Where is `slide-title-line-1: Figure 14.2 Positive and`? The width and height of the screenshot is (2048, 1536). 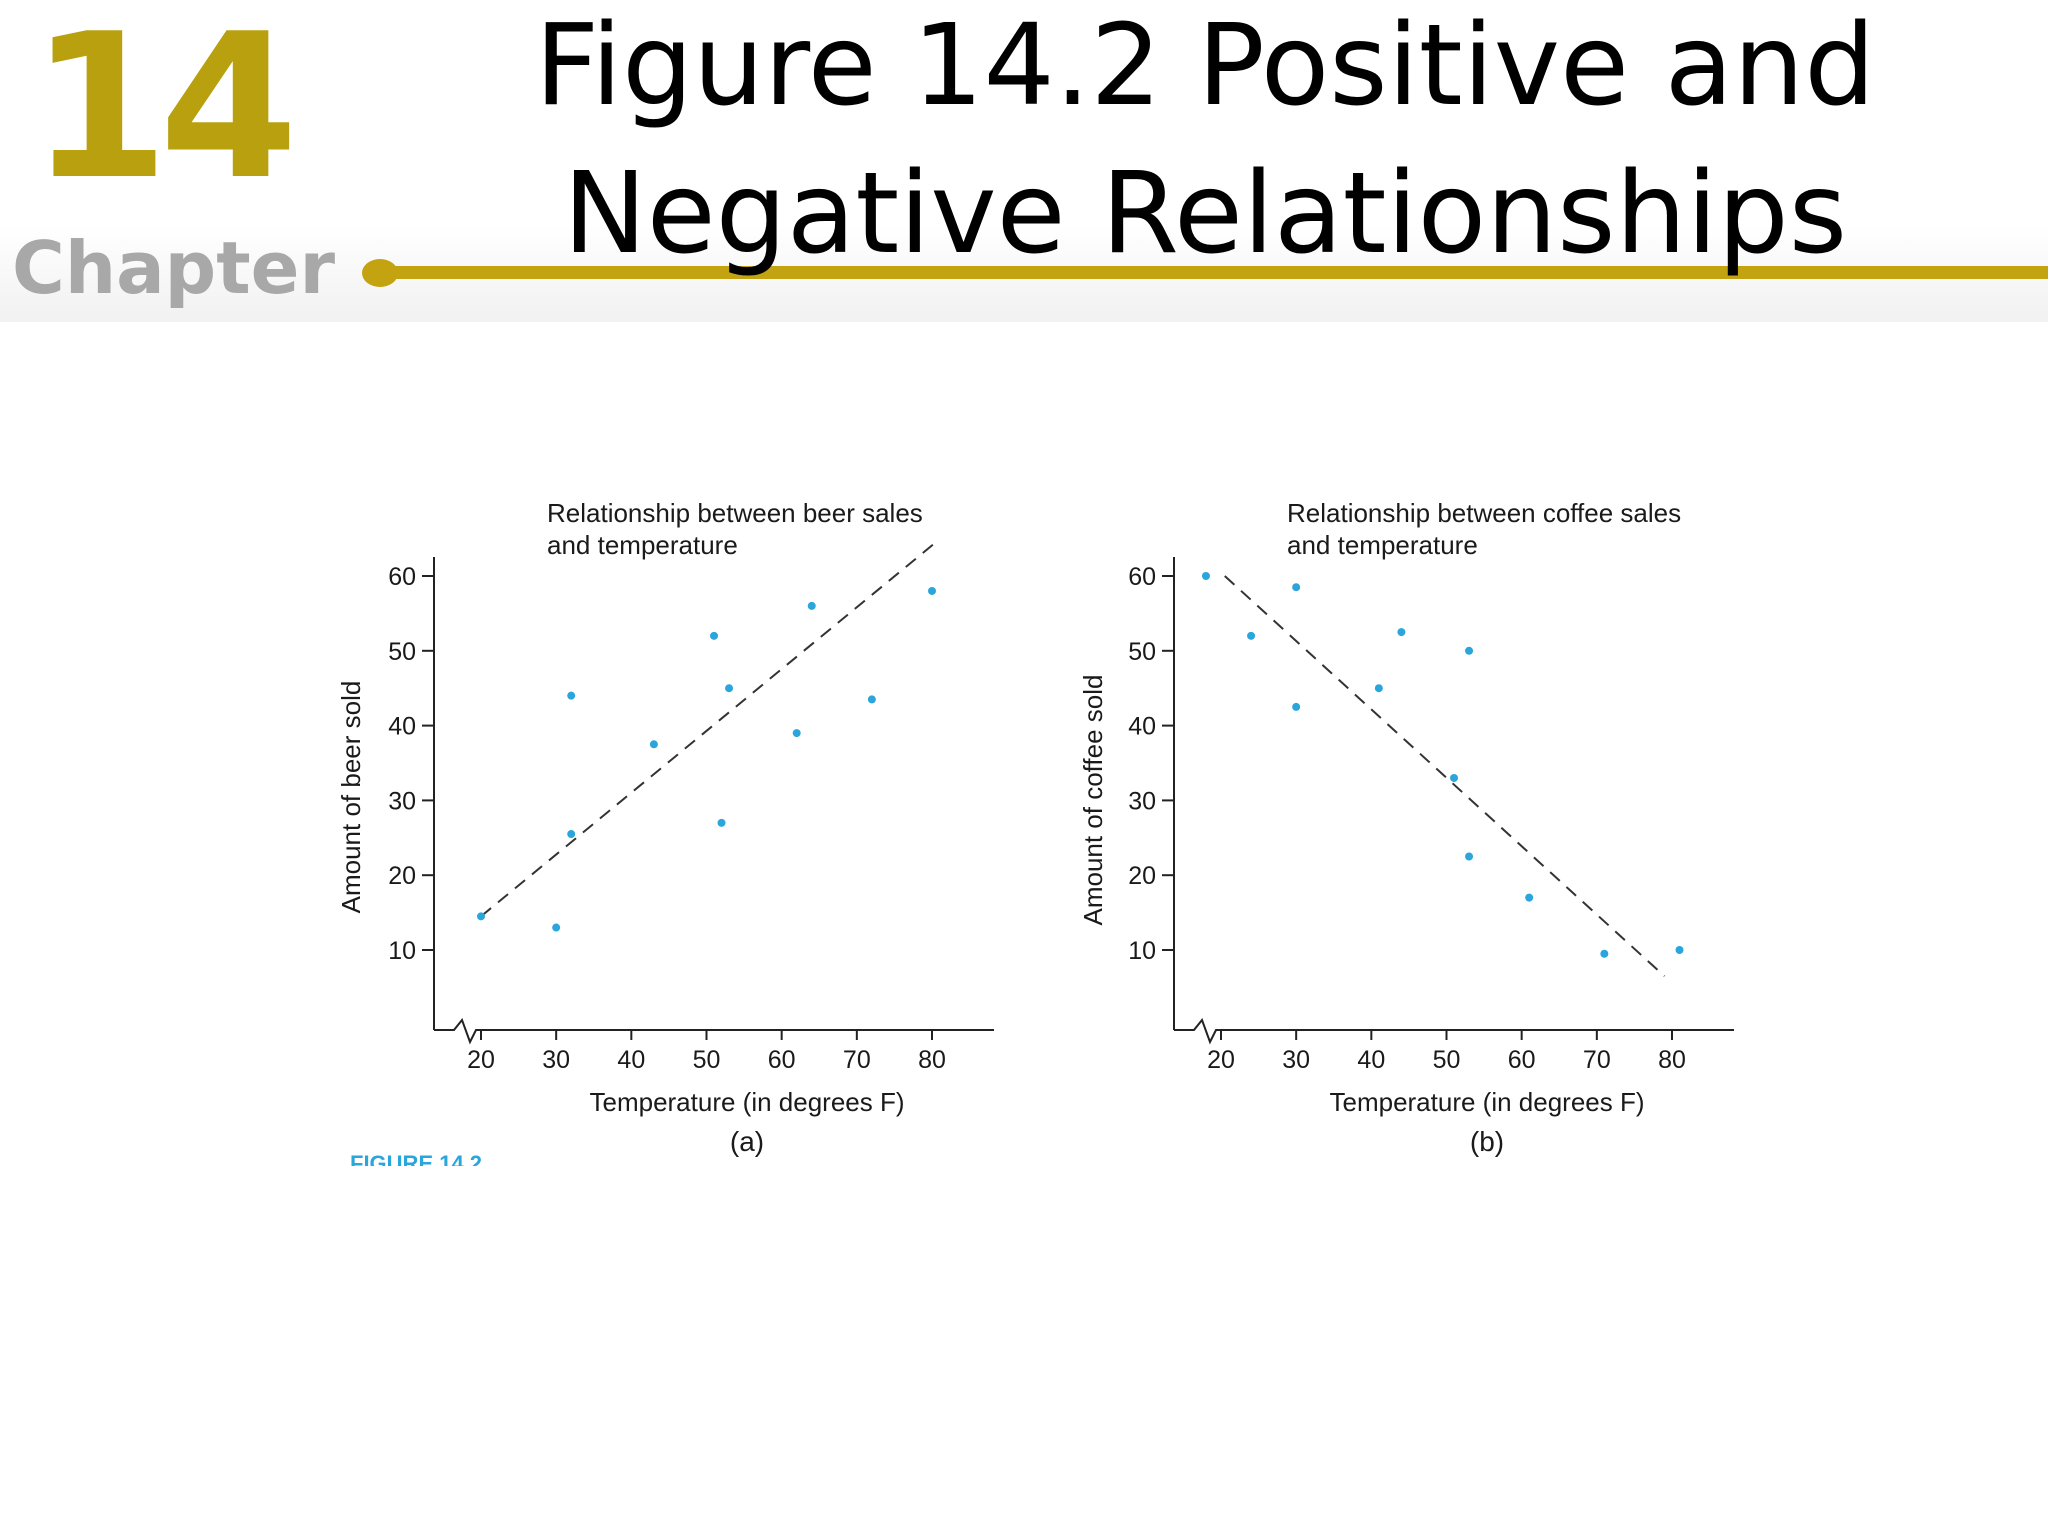 slide-title-line-1: Figure 14.2 Positive and is located at coordinates (1205, 66).